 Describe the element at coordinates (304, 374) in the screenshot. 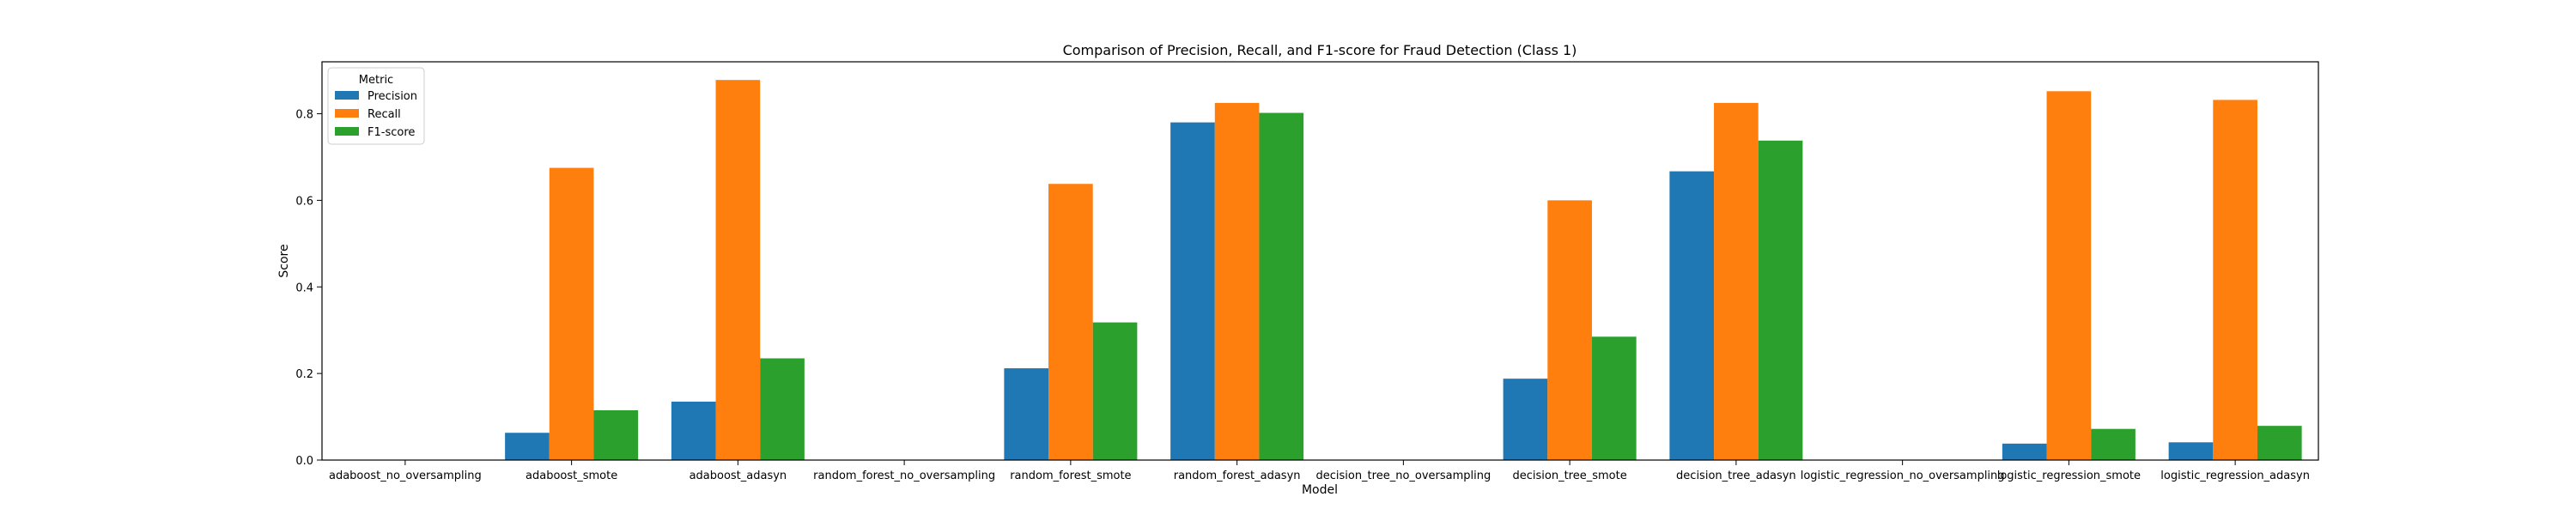

I see `y-tick-label: 0.2` at that location.